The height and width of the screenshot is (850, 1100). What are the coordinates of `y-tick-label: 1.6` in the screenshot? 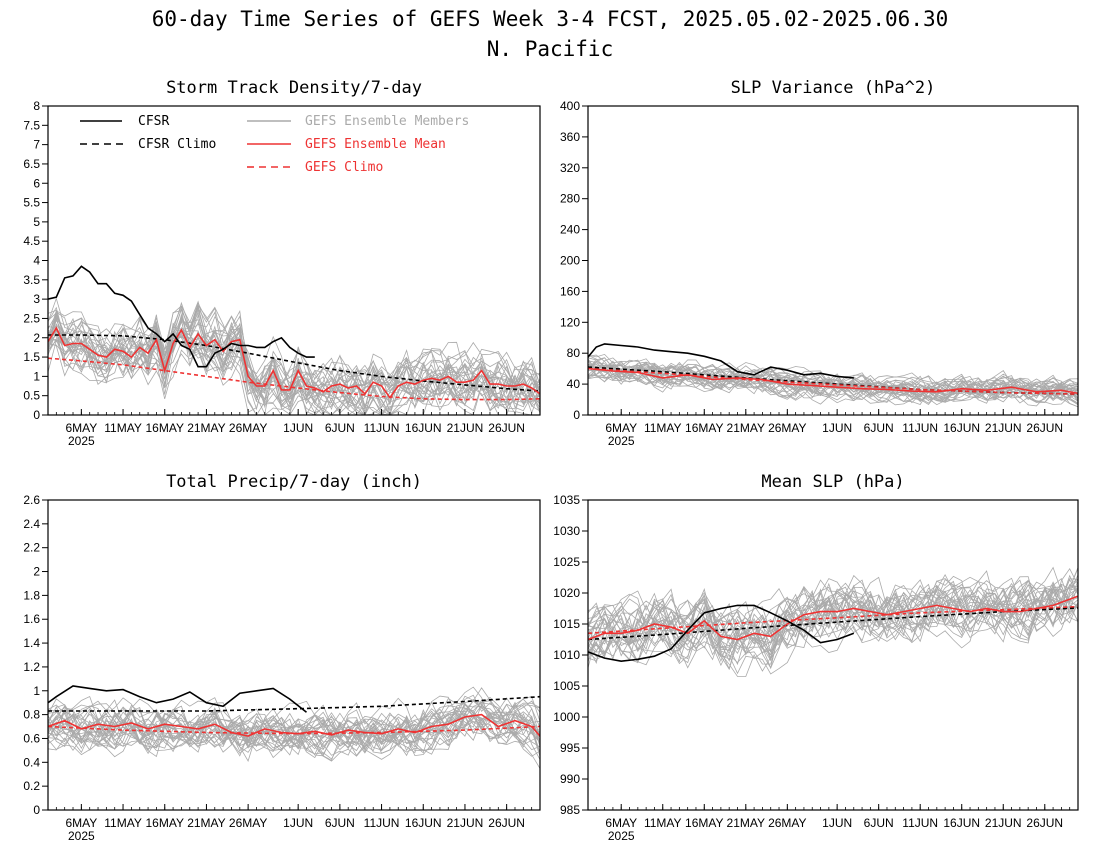 It's located at (31, 619).